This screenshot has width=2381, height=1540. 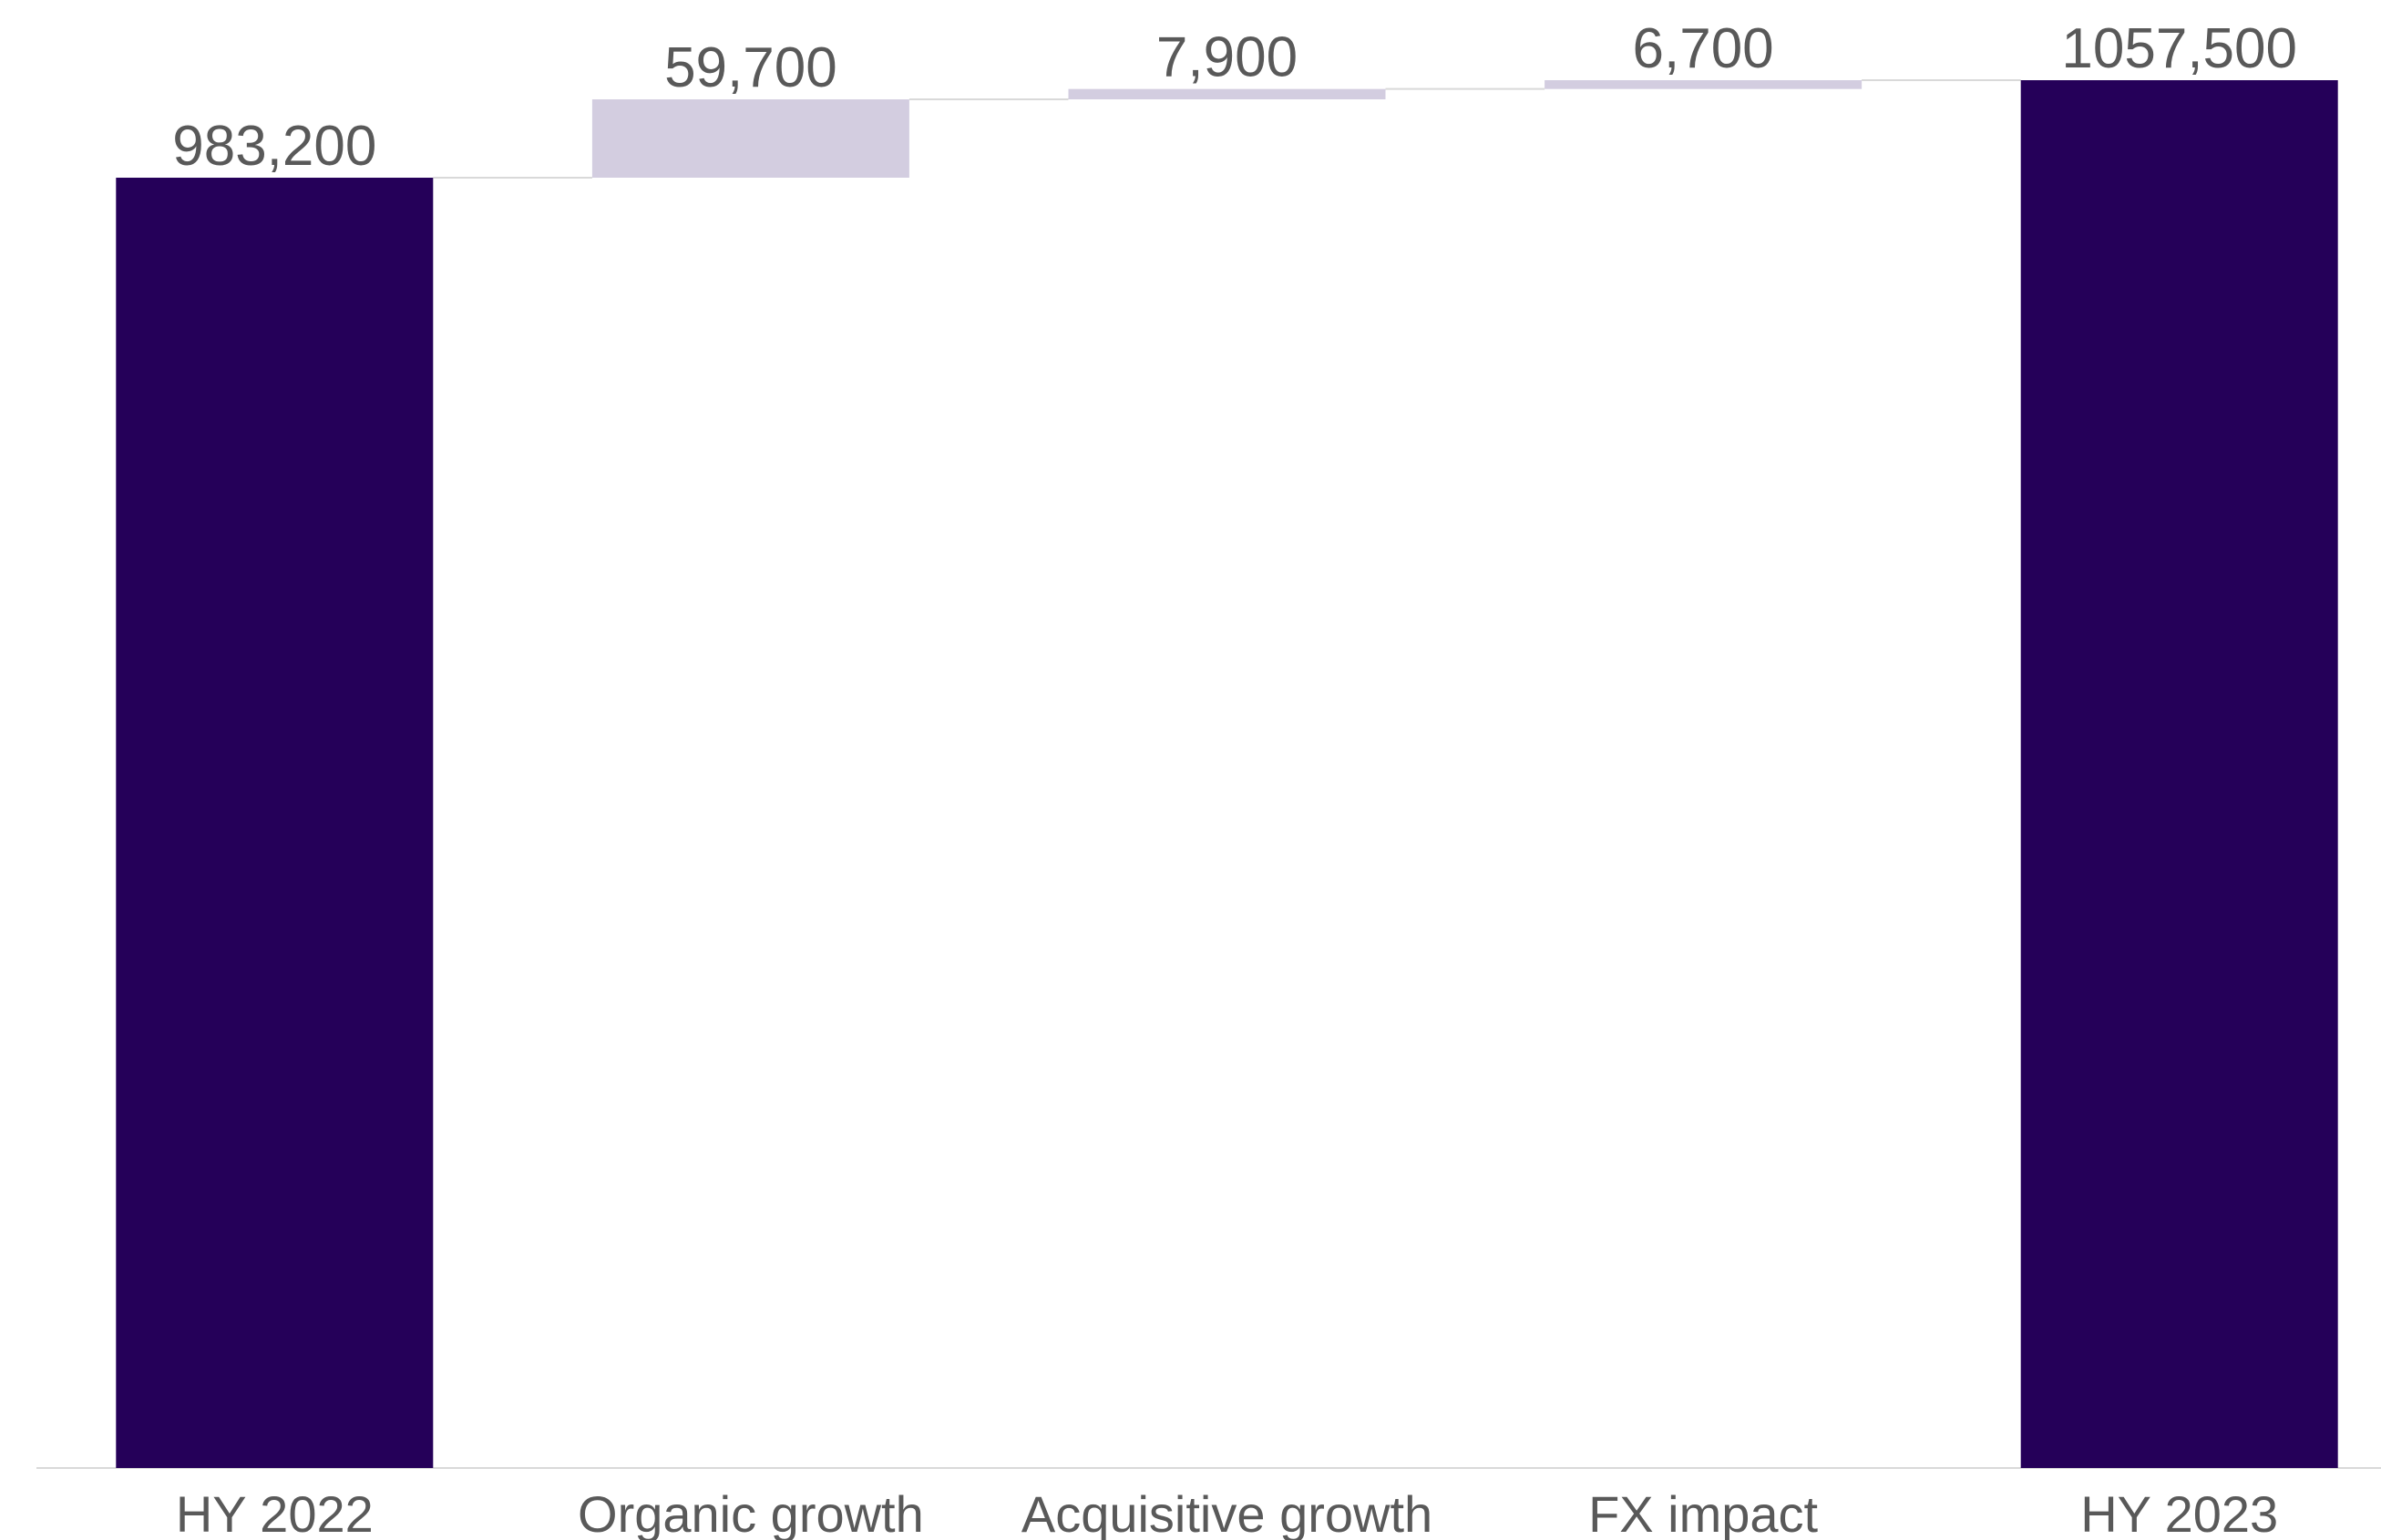 I want to click on tick-label-fx-impact: FX impact, so click(x=1703, y=1512).